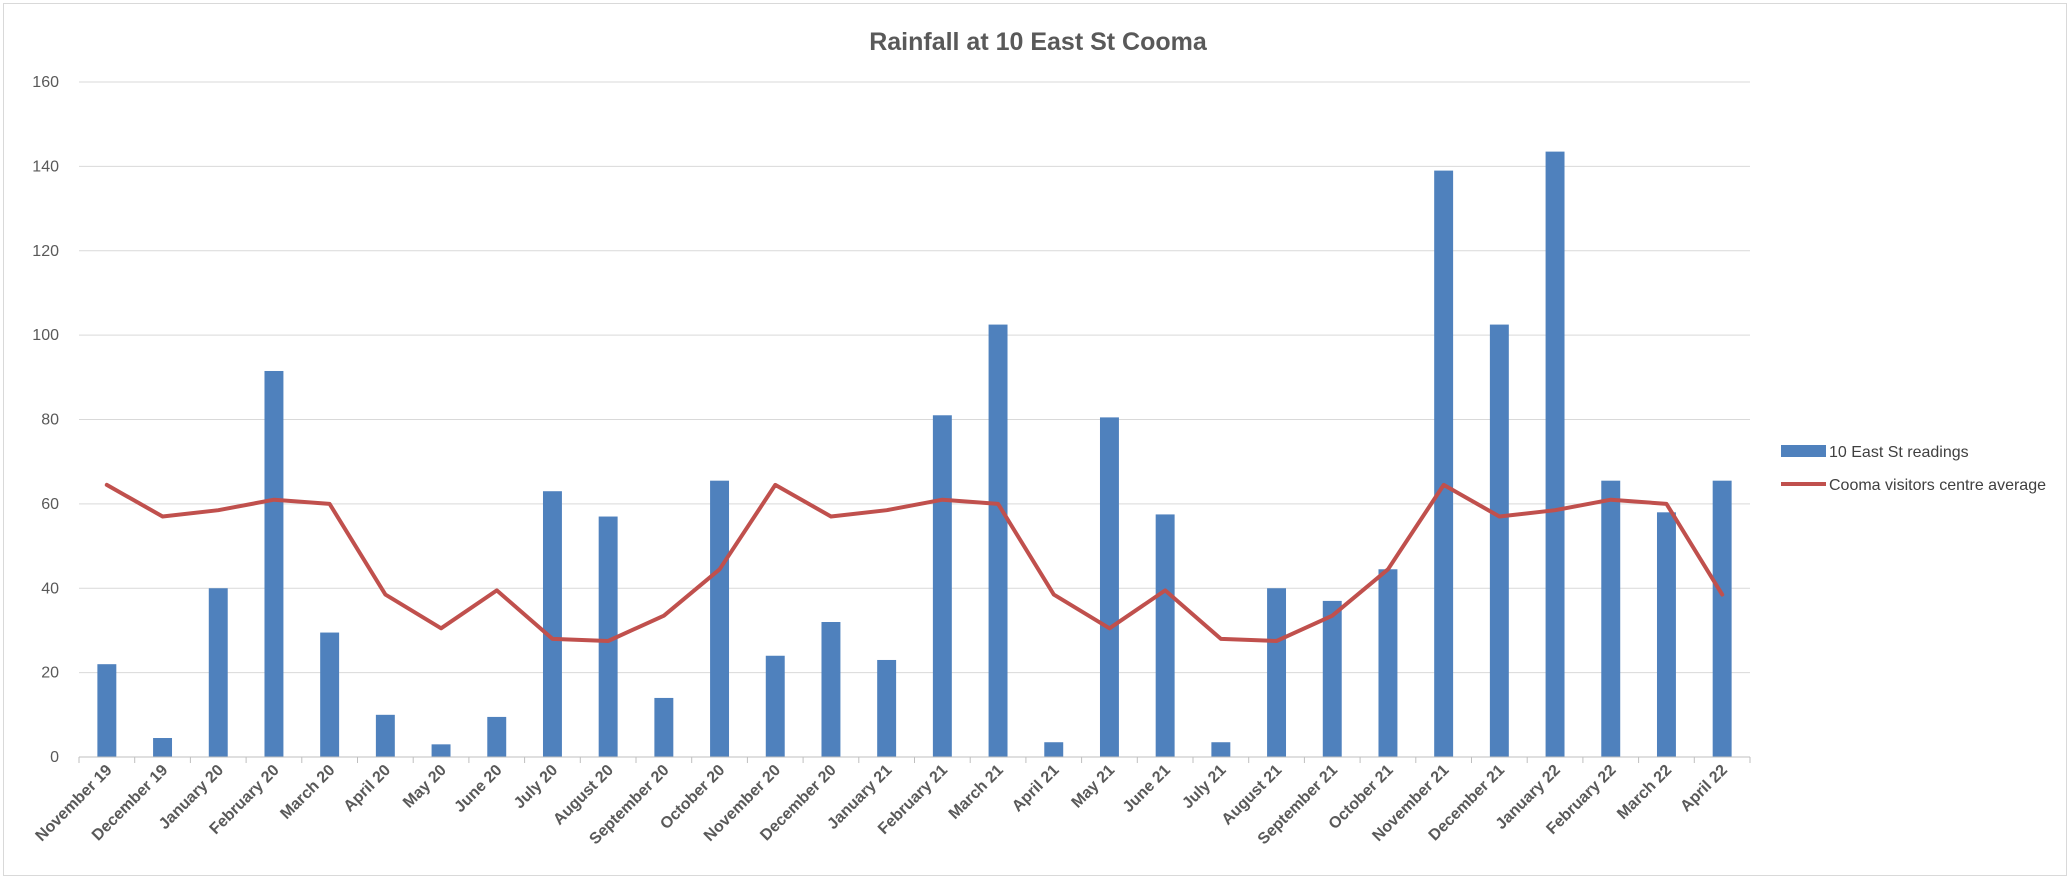 The height and width of the screenshot is (881, 2072). Describe the element at coordinates (1036, 789) in the screenshot. I see `x-tick-label: April 21` at that location.